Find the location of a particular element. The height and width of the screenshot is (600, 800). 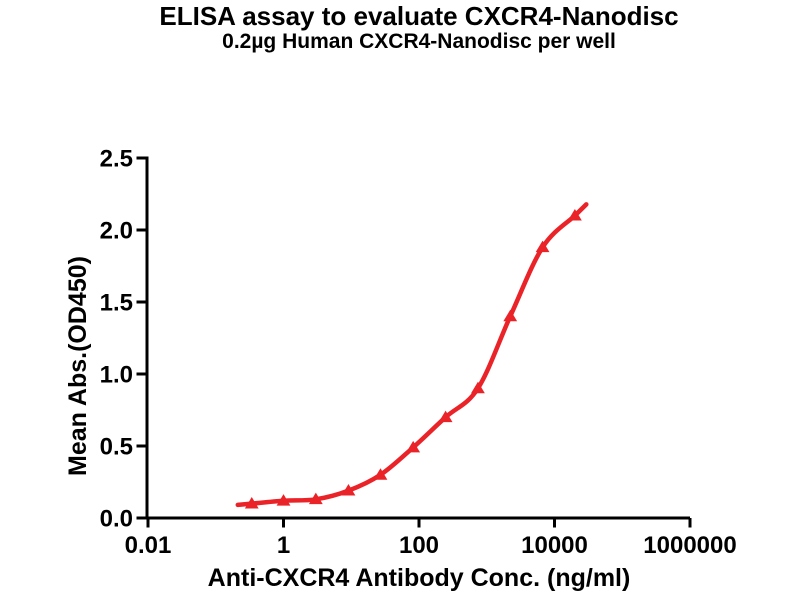

x-axis-label: Anti-CXCR4 Antibody Conc. (ng/ml) is located at coordinates (419, 578).